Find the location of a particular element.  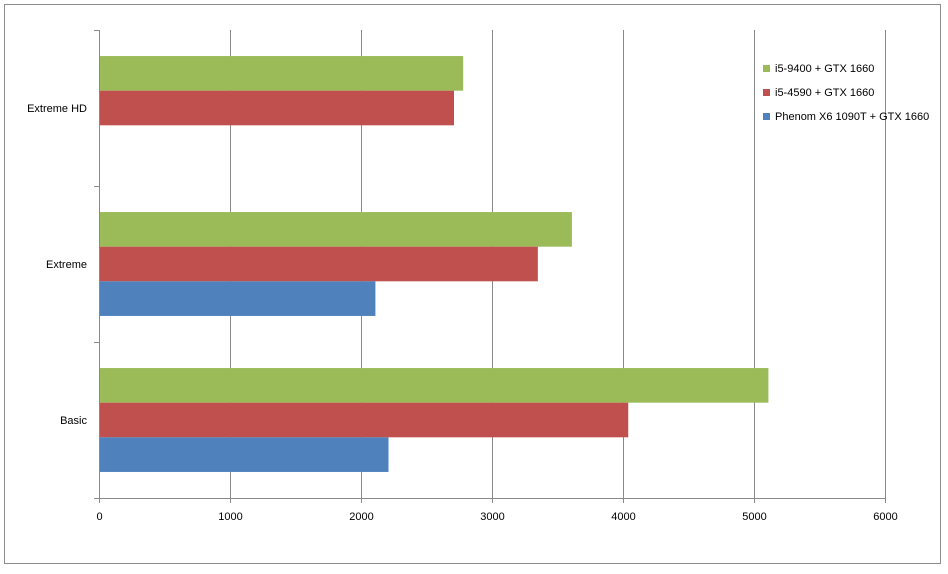

category-labels: Extreme HD Extreme Basic is located at coordinates (57, 265).